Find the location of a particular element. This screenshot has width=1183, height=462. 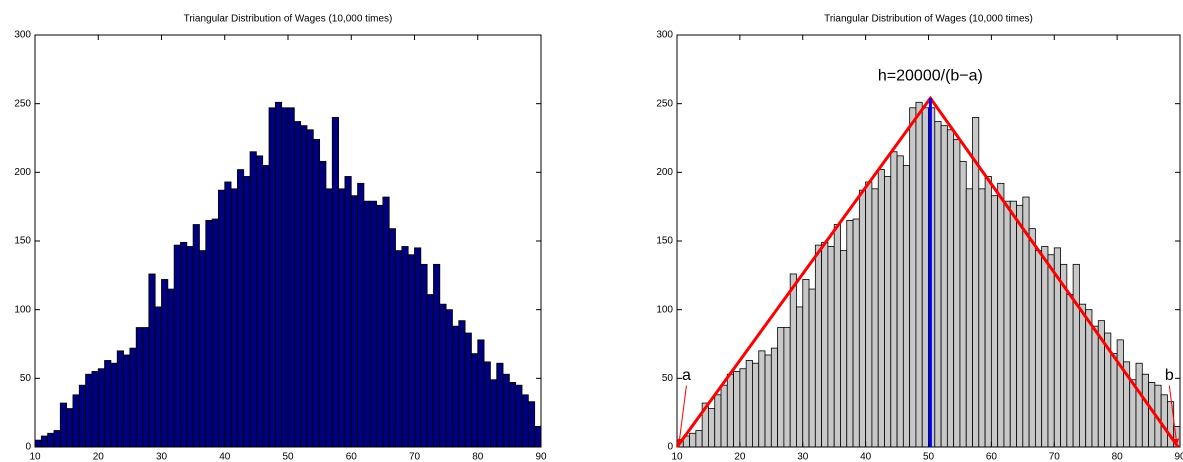

annotation: b is located at coordinates (1169, 375).